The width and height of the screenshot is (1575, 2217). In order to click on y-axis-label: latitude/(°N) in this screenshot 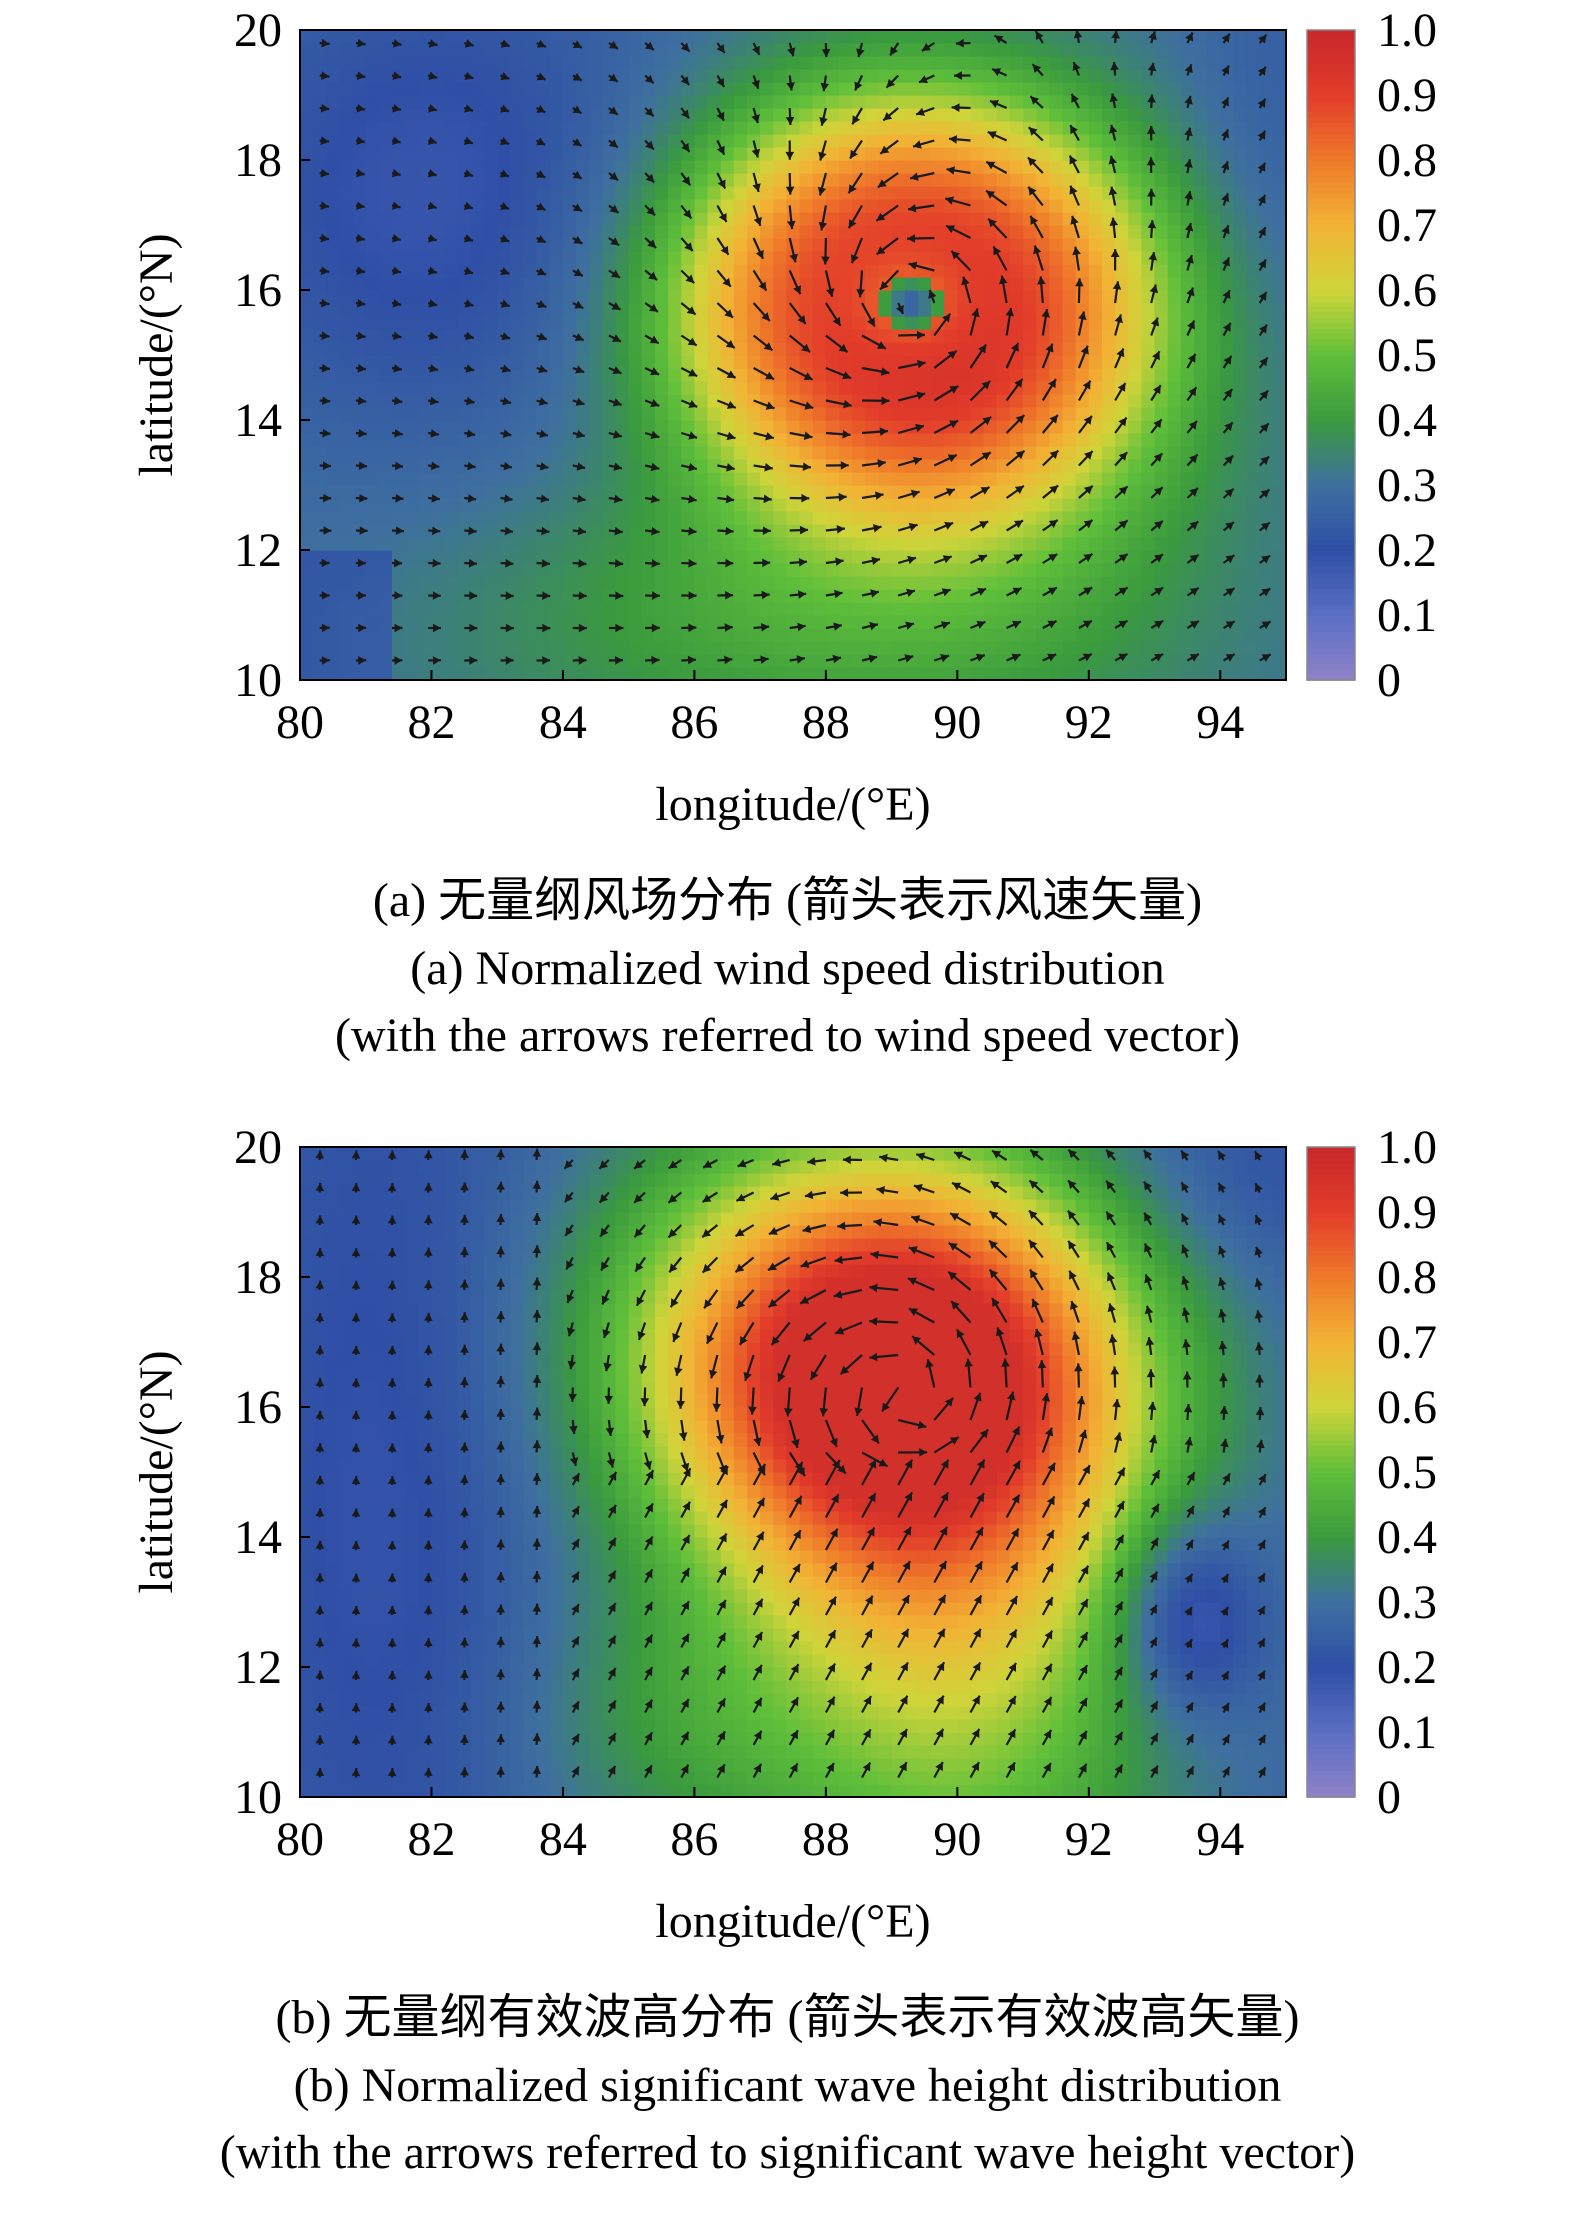, I will do `click(156, 354)`.